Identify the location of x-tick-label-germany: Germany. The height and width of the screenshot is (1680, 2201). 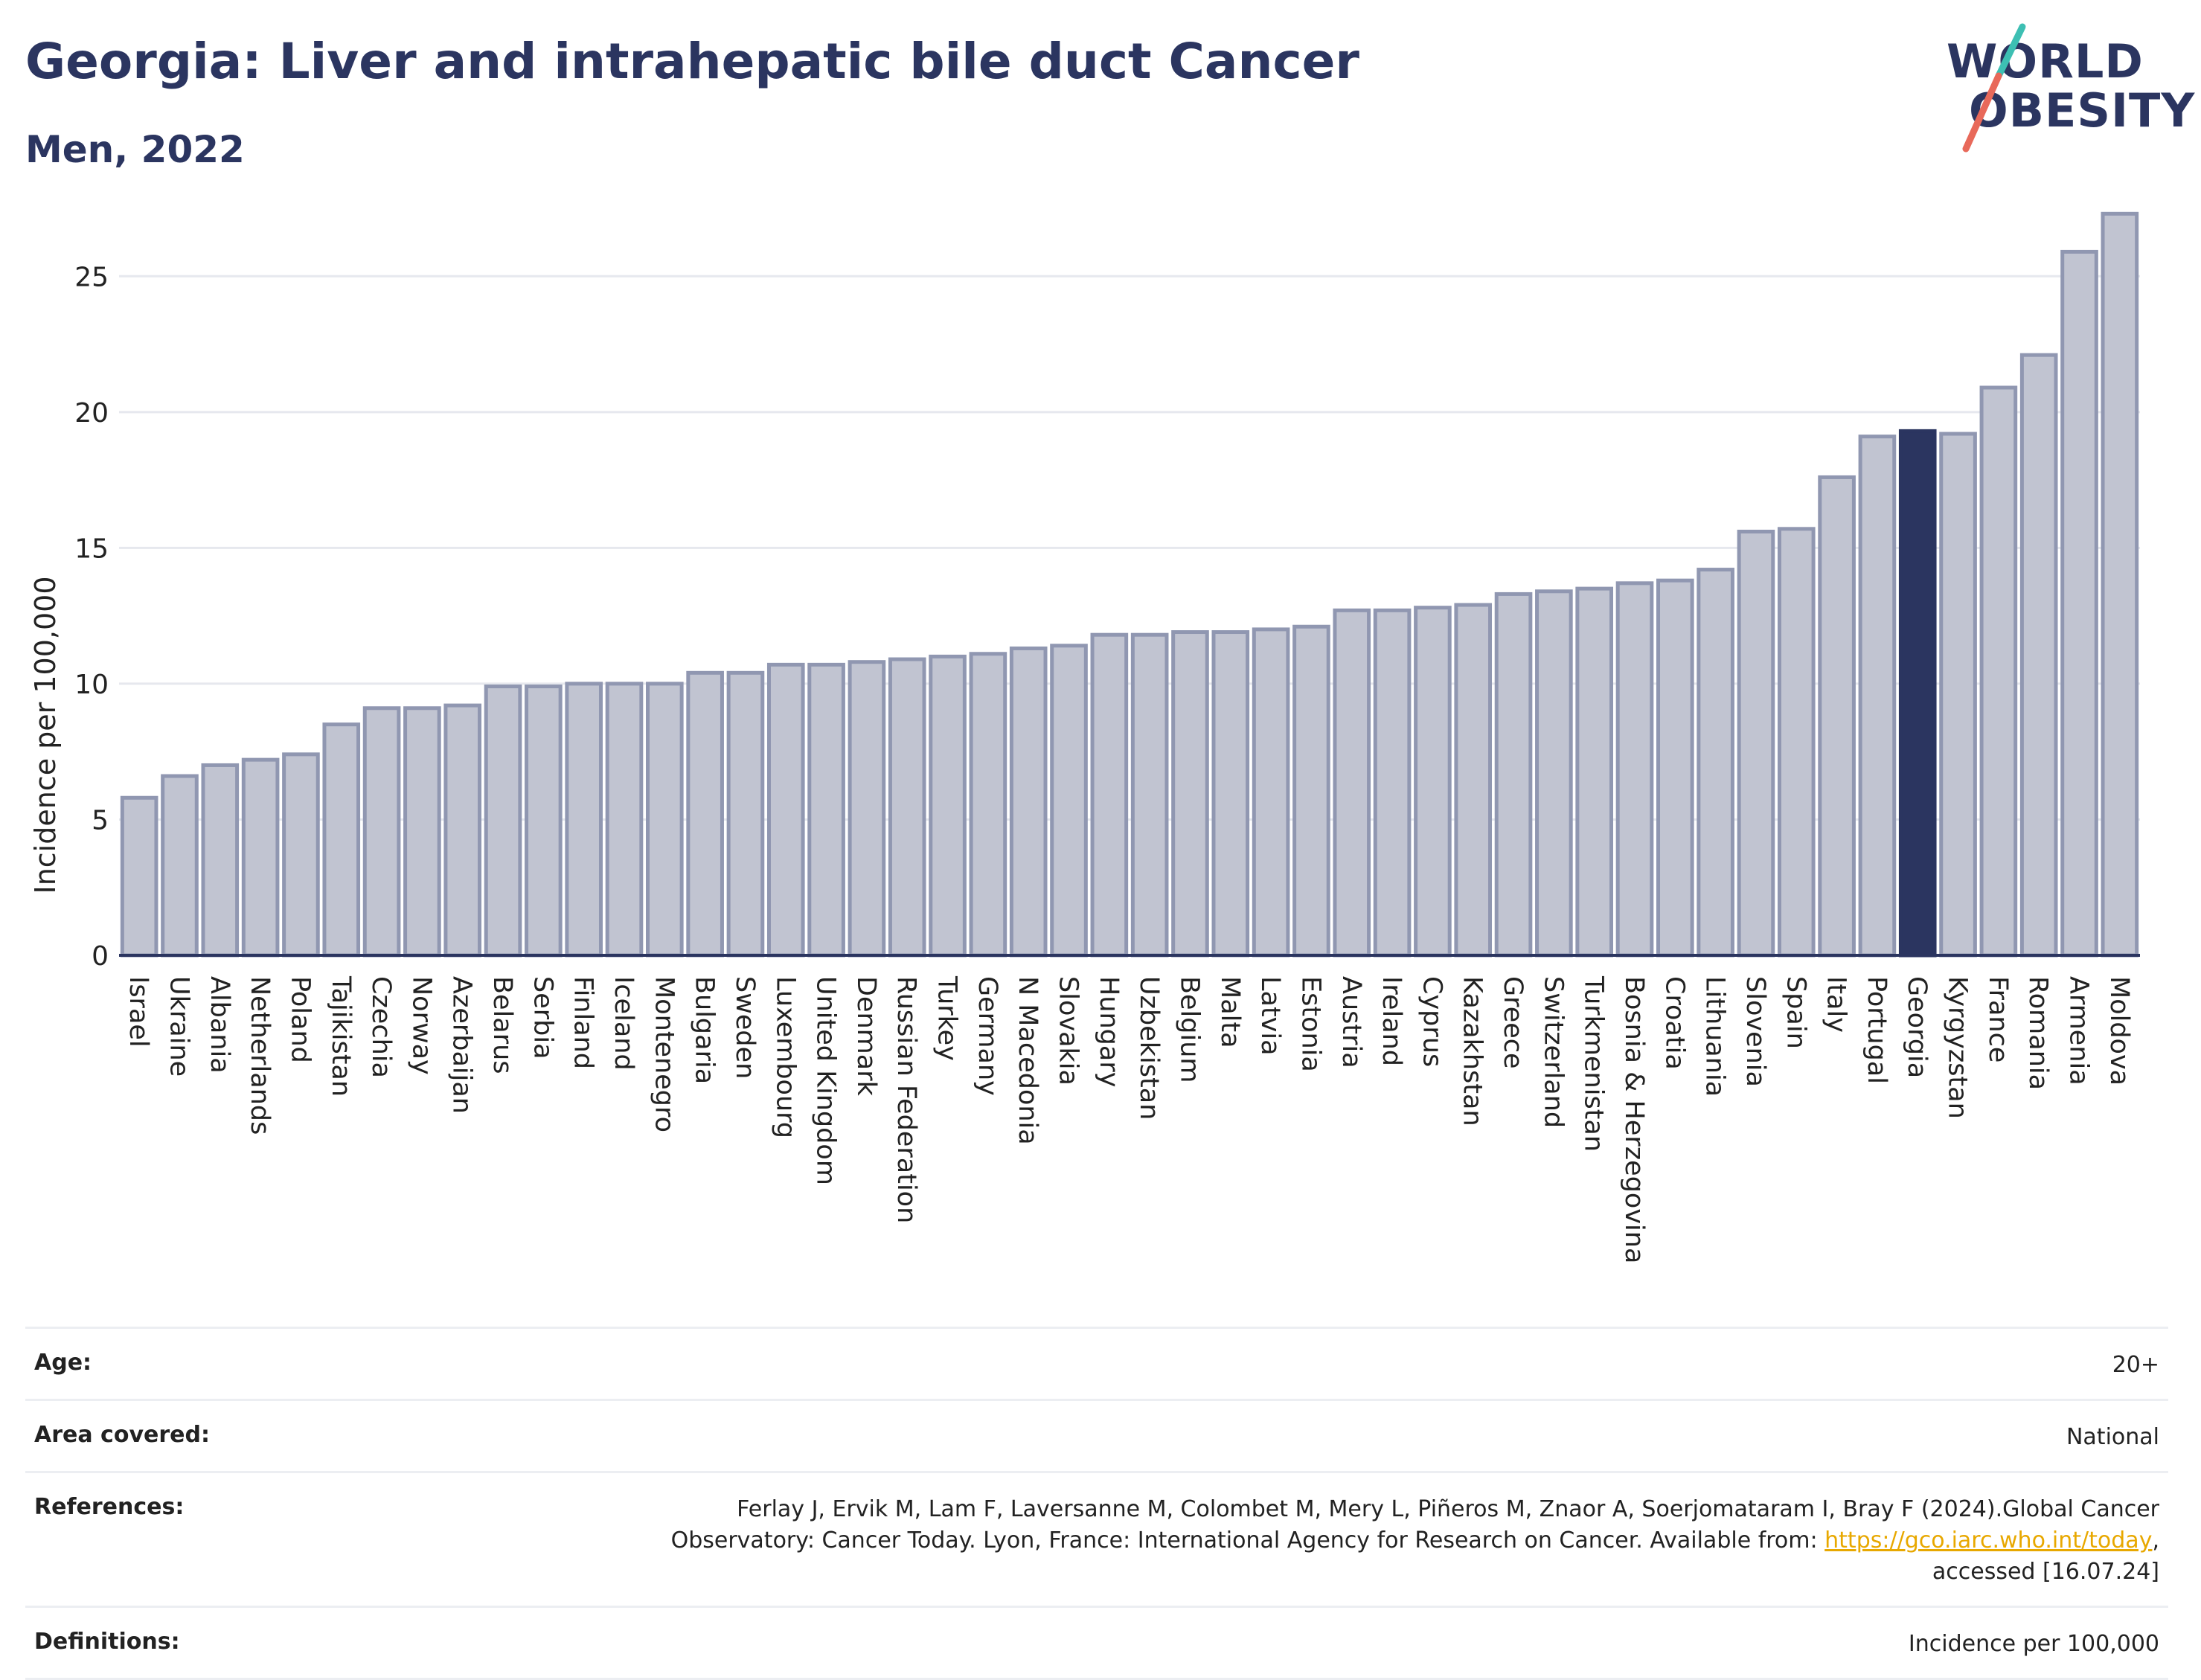
(987, 1036).